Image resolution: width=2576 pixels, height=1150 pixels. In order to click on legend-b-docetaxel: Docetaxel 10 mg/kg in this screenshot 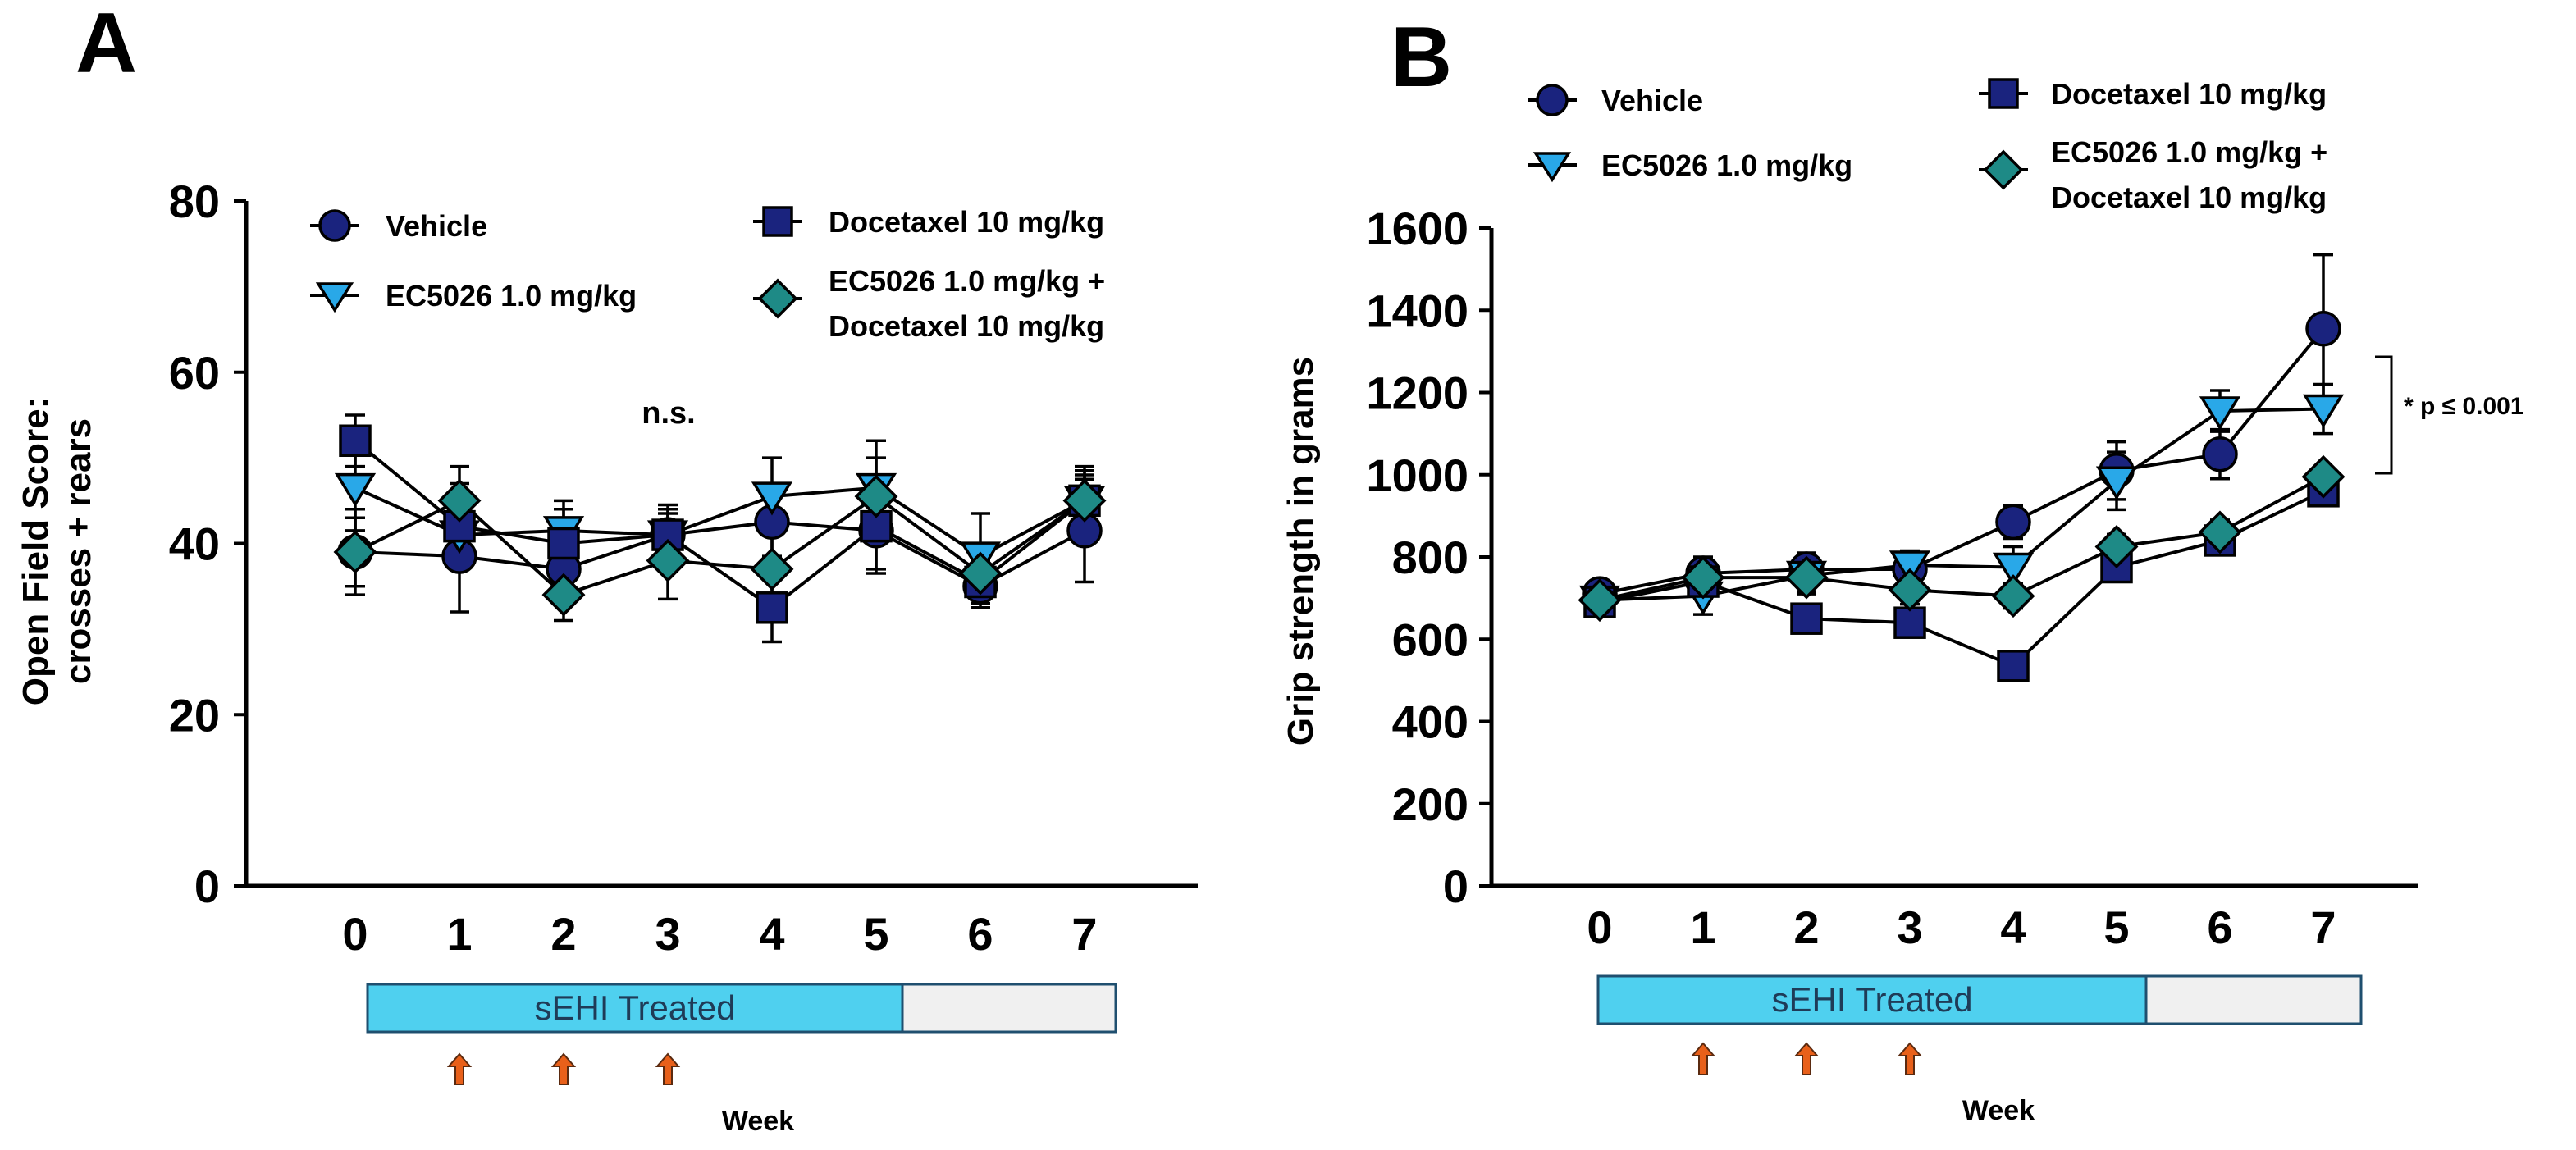, I will do `click(2153, 94)`.